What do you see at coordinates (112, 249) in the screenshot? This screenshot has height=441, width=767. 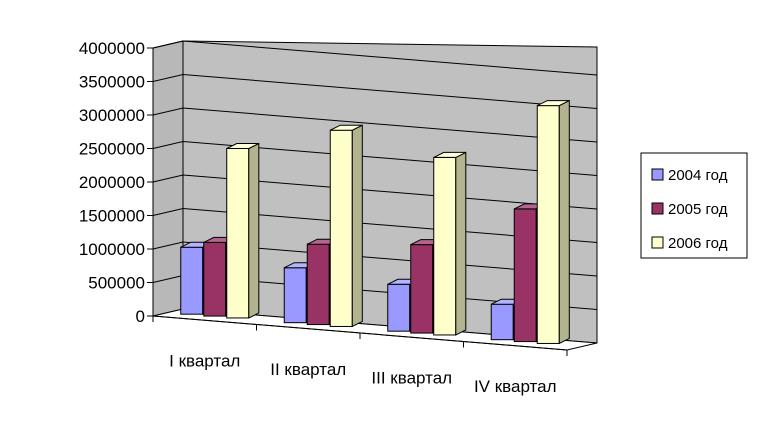 I see `y-tick-label: 1000000` at bounding box center [112, 249].